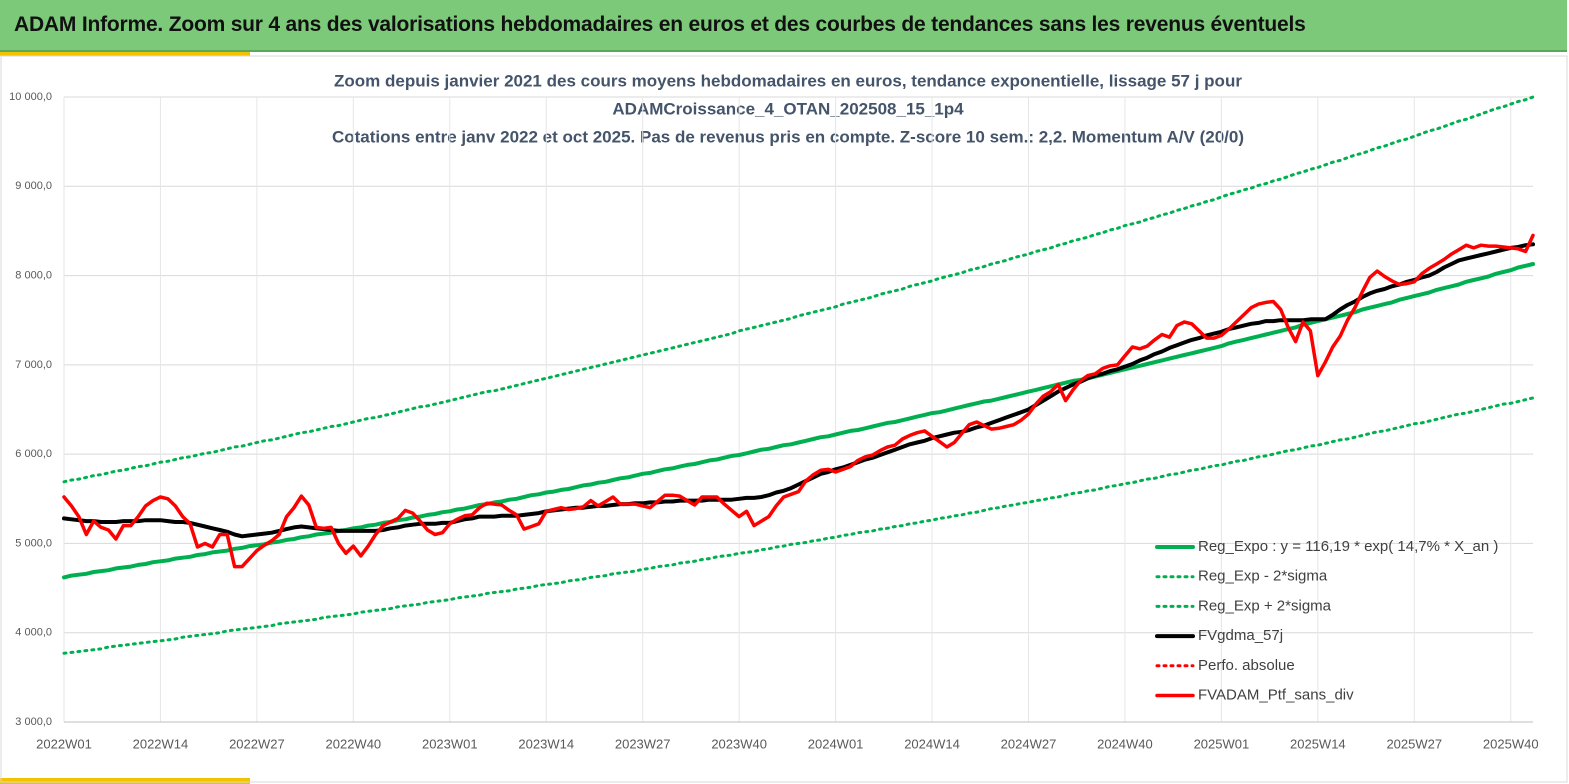 Image resolution: width=1569 pixels, height=784 pixels. Describe the element at coordinates (1265, 605) in the screenshot. I see `legend-label: Reg_Exp + 2*sigma` at that location.